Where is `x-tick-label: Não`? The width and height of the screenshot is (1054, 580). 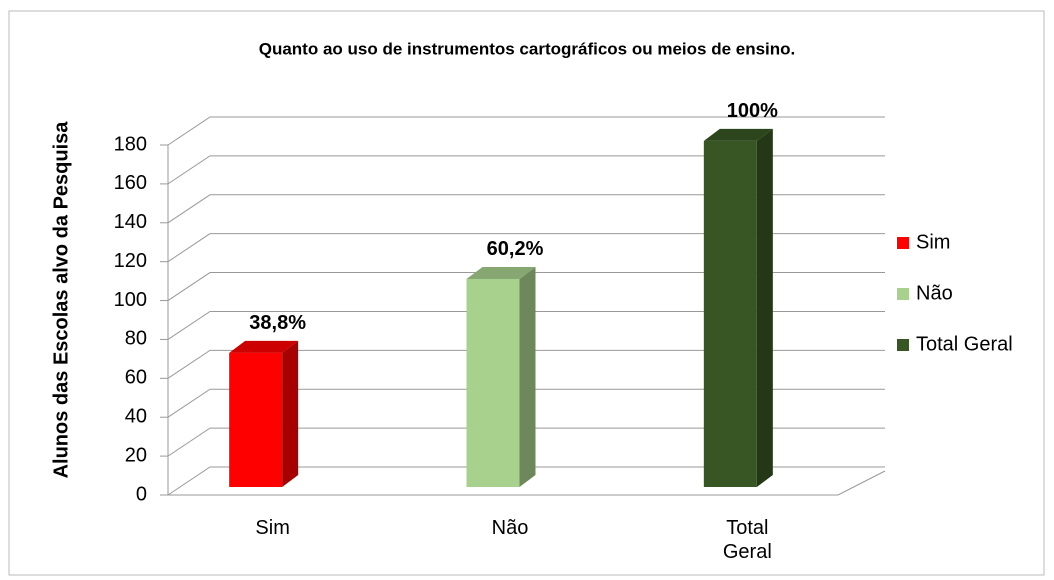
x-tick-label: Não is located at coordinates (510, 528).